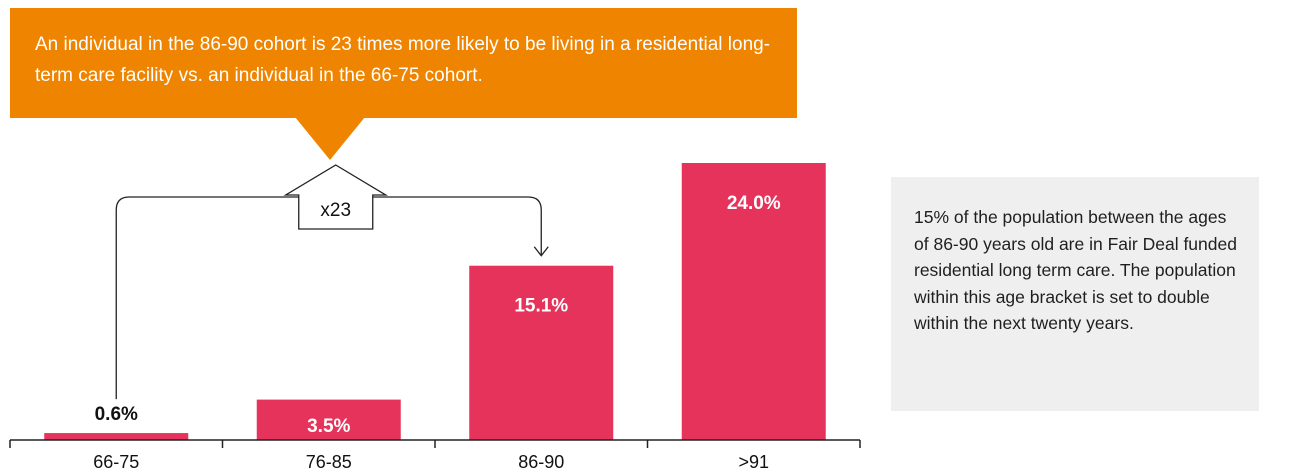 This screenshot has height=472, width=1298. What do you see at coordinates (336, 197) in the screenshot?
I see `up-arrow-icon` at bounding box center [336, 197].